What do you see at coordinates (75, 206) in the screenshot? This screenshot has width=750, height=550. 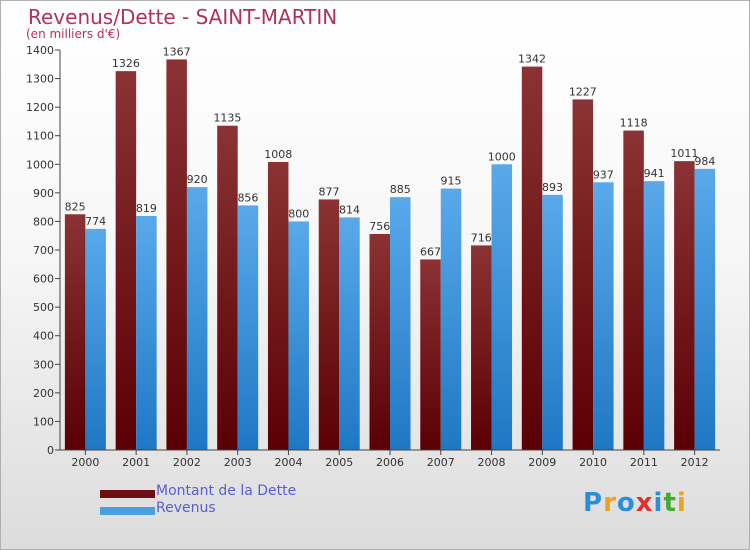 I see `data-label-dette: 825` at bounding box center [75, 206].